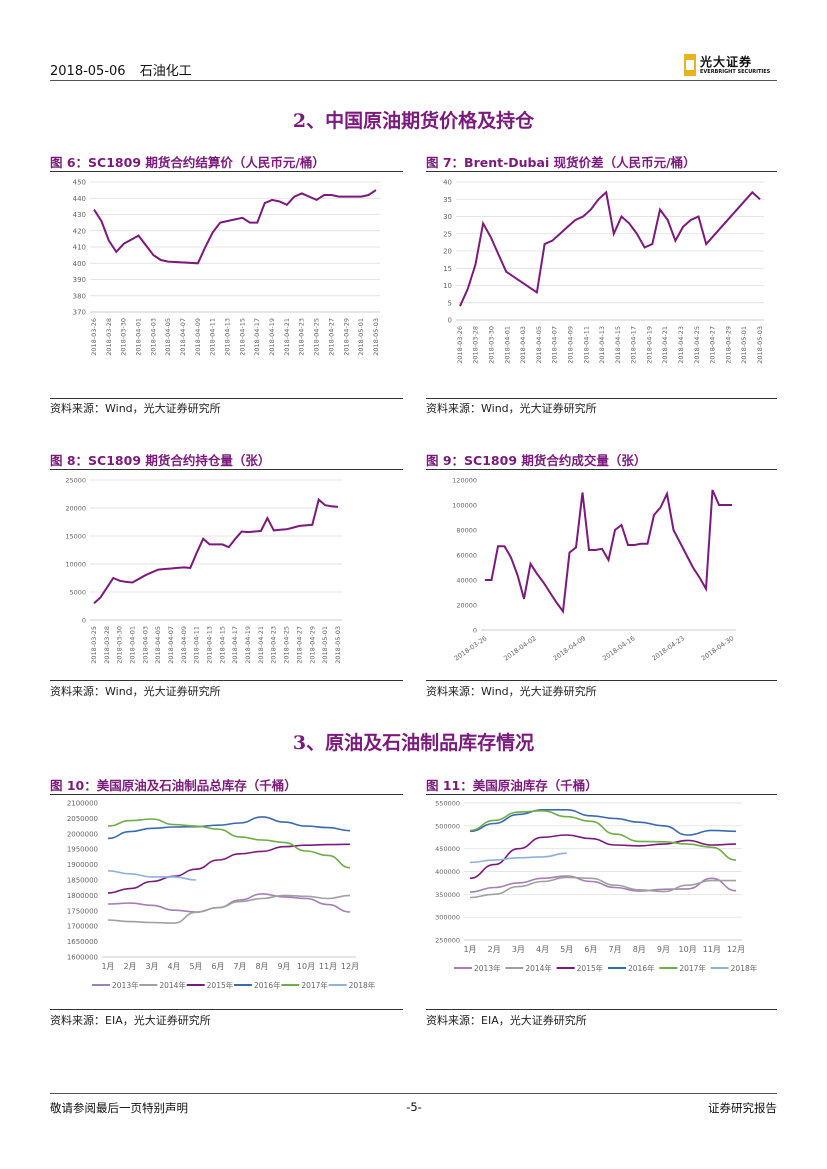 The image size is (827, 1169). What do you see at coordinates (75, 481) in the screenshot?
I see `y-tick-label: 25000` at bounding box center [75, 481].